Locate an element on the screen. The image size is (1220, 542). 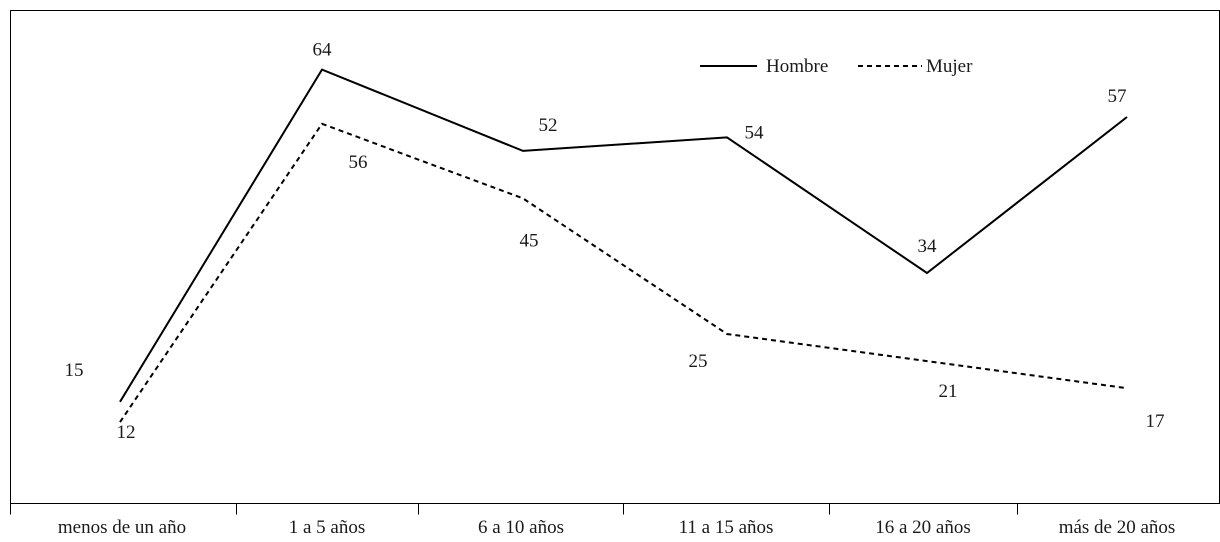
data-label-mujer-mas-de-20-anos: 17 is located at coordinates (1155, 421).